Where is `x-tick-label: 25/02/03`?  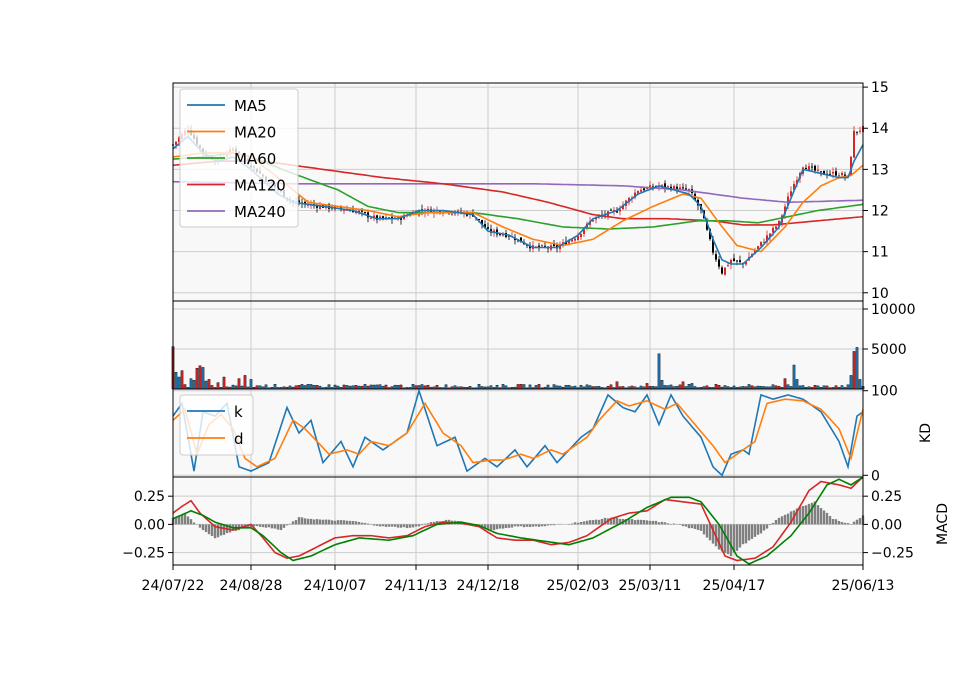
x-tick-label: 25/02/03 is located at coordinates (578, 586).